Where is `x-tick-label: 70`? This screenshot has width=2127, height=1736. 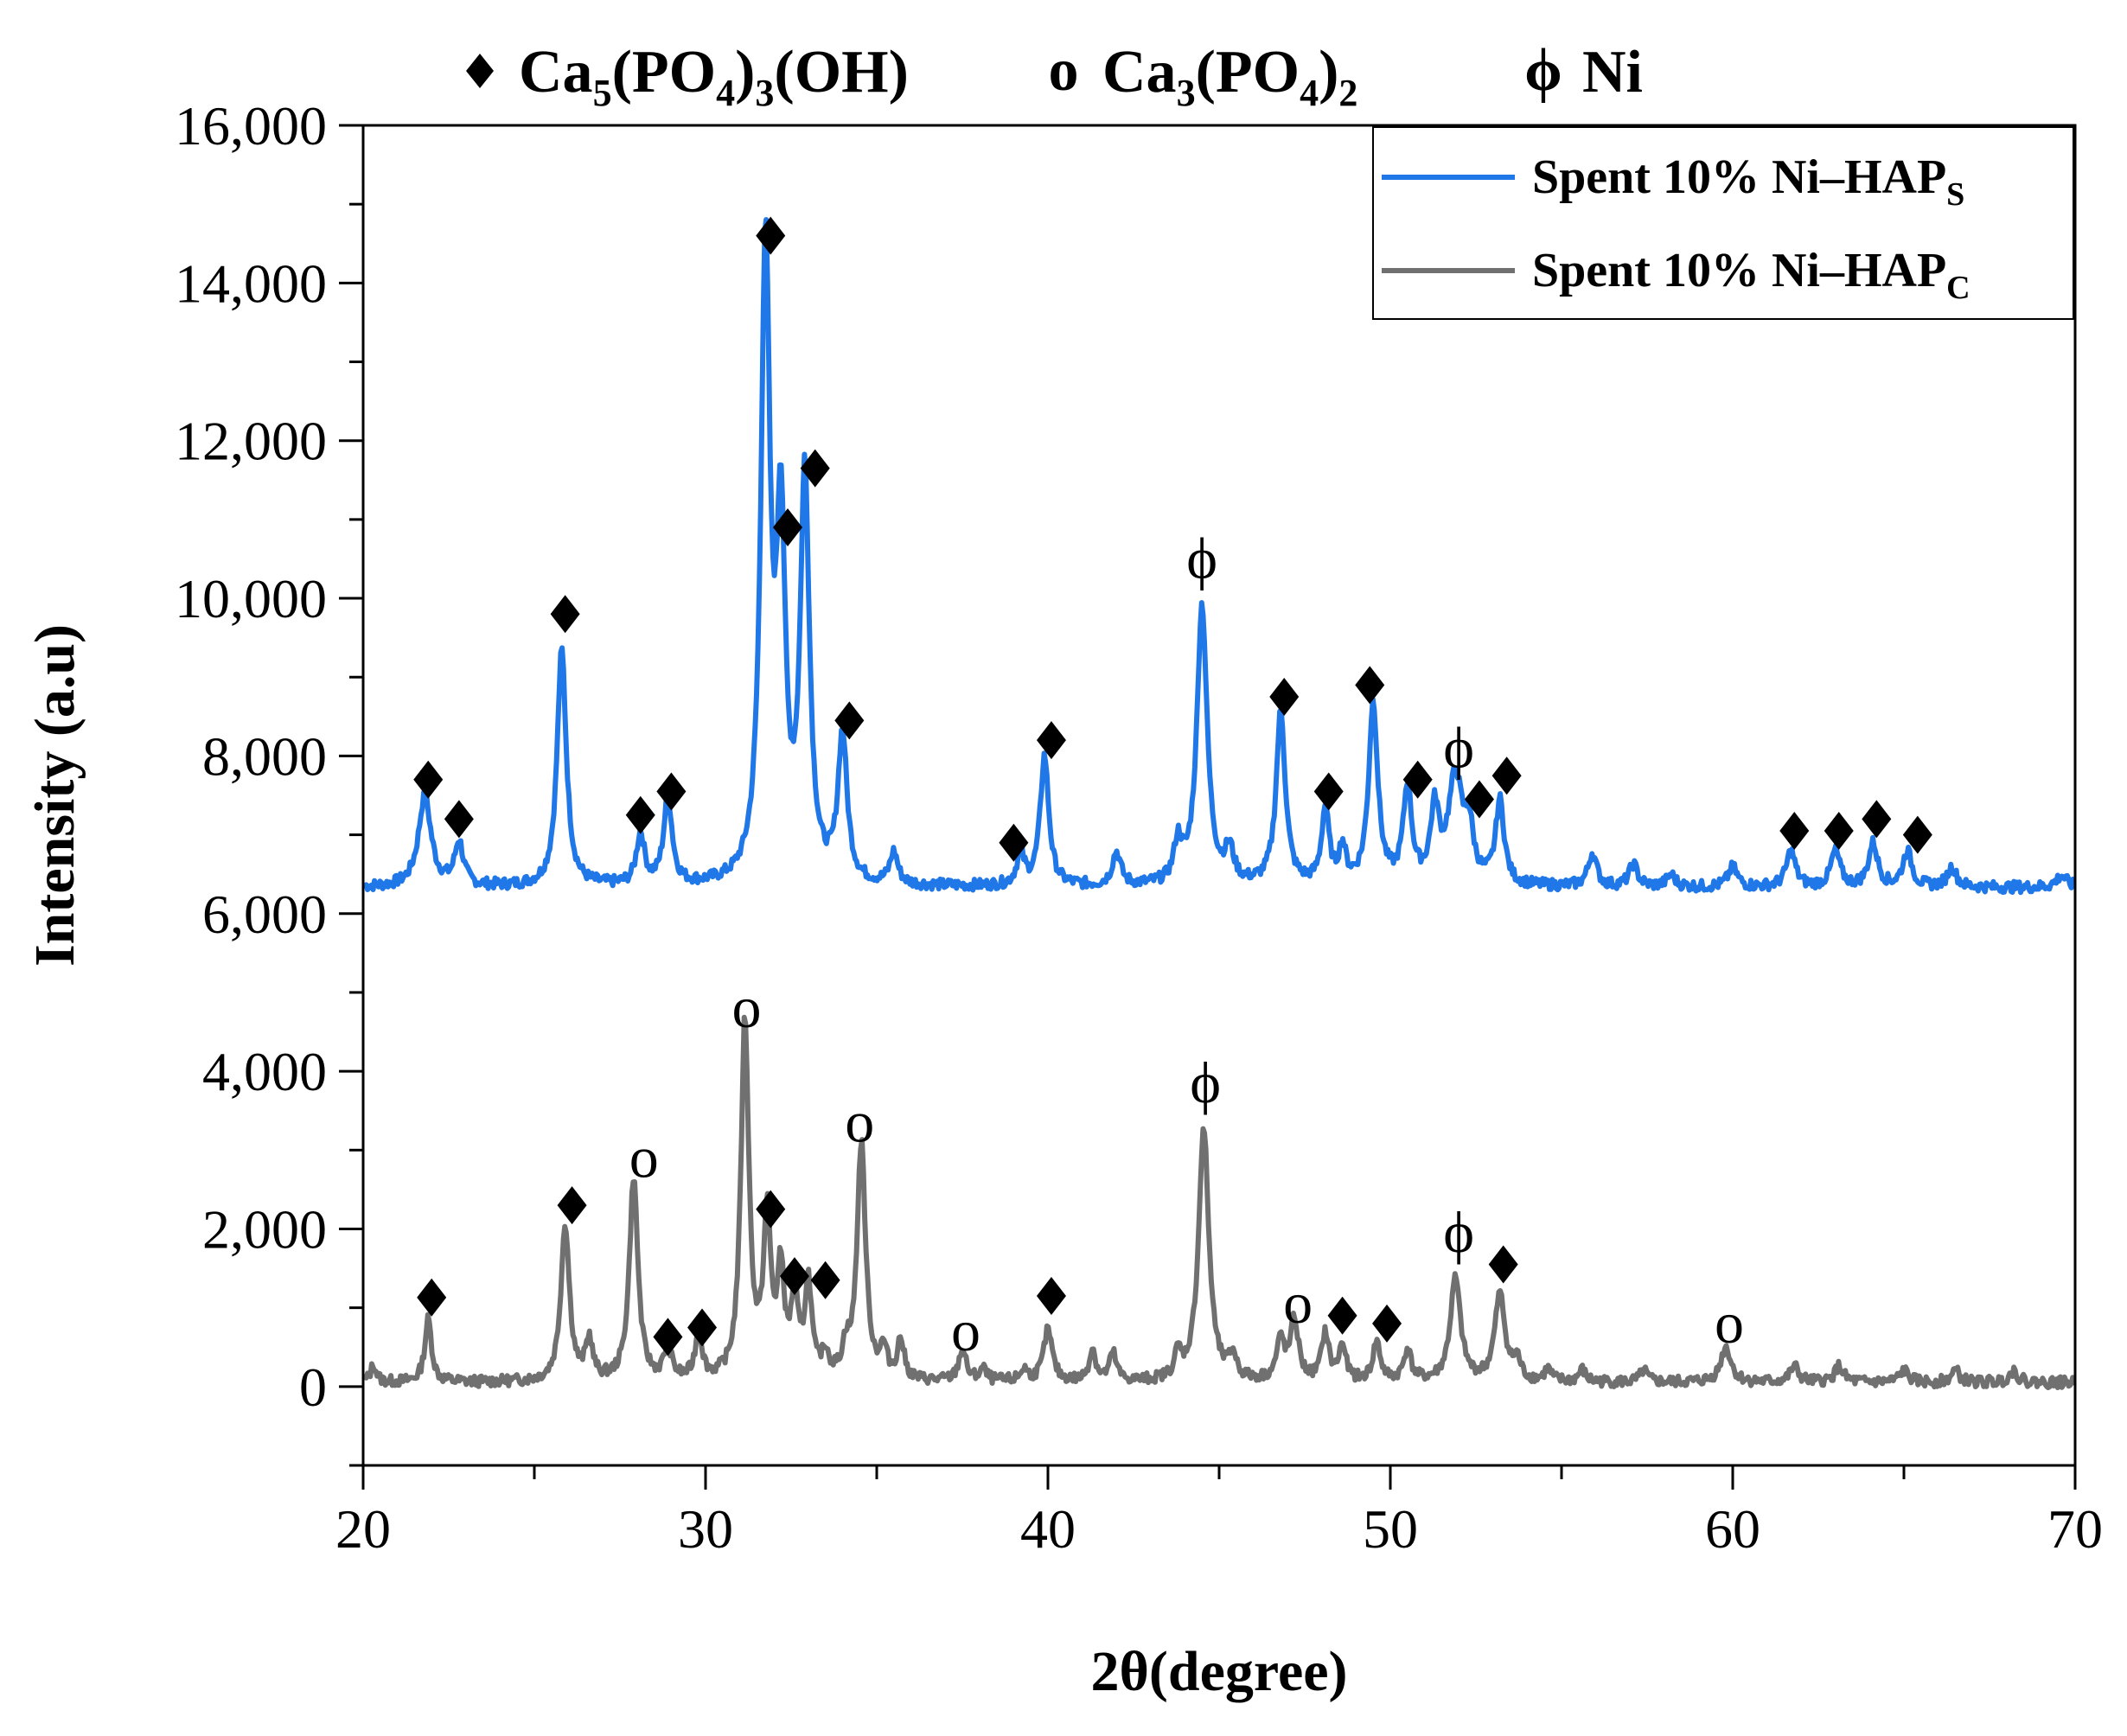
x-tick-label: 70 is located at coordinates (2075, 1529).